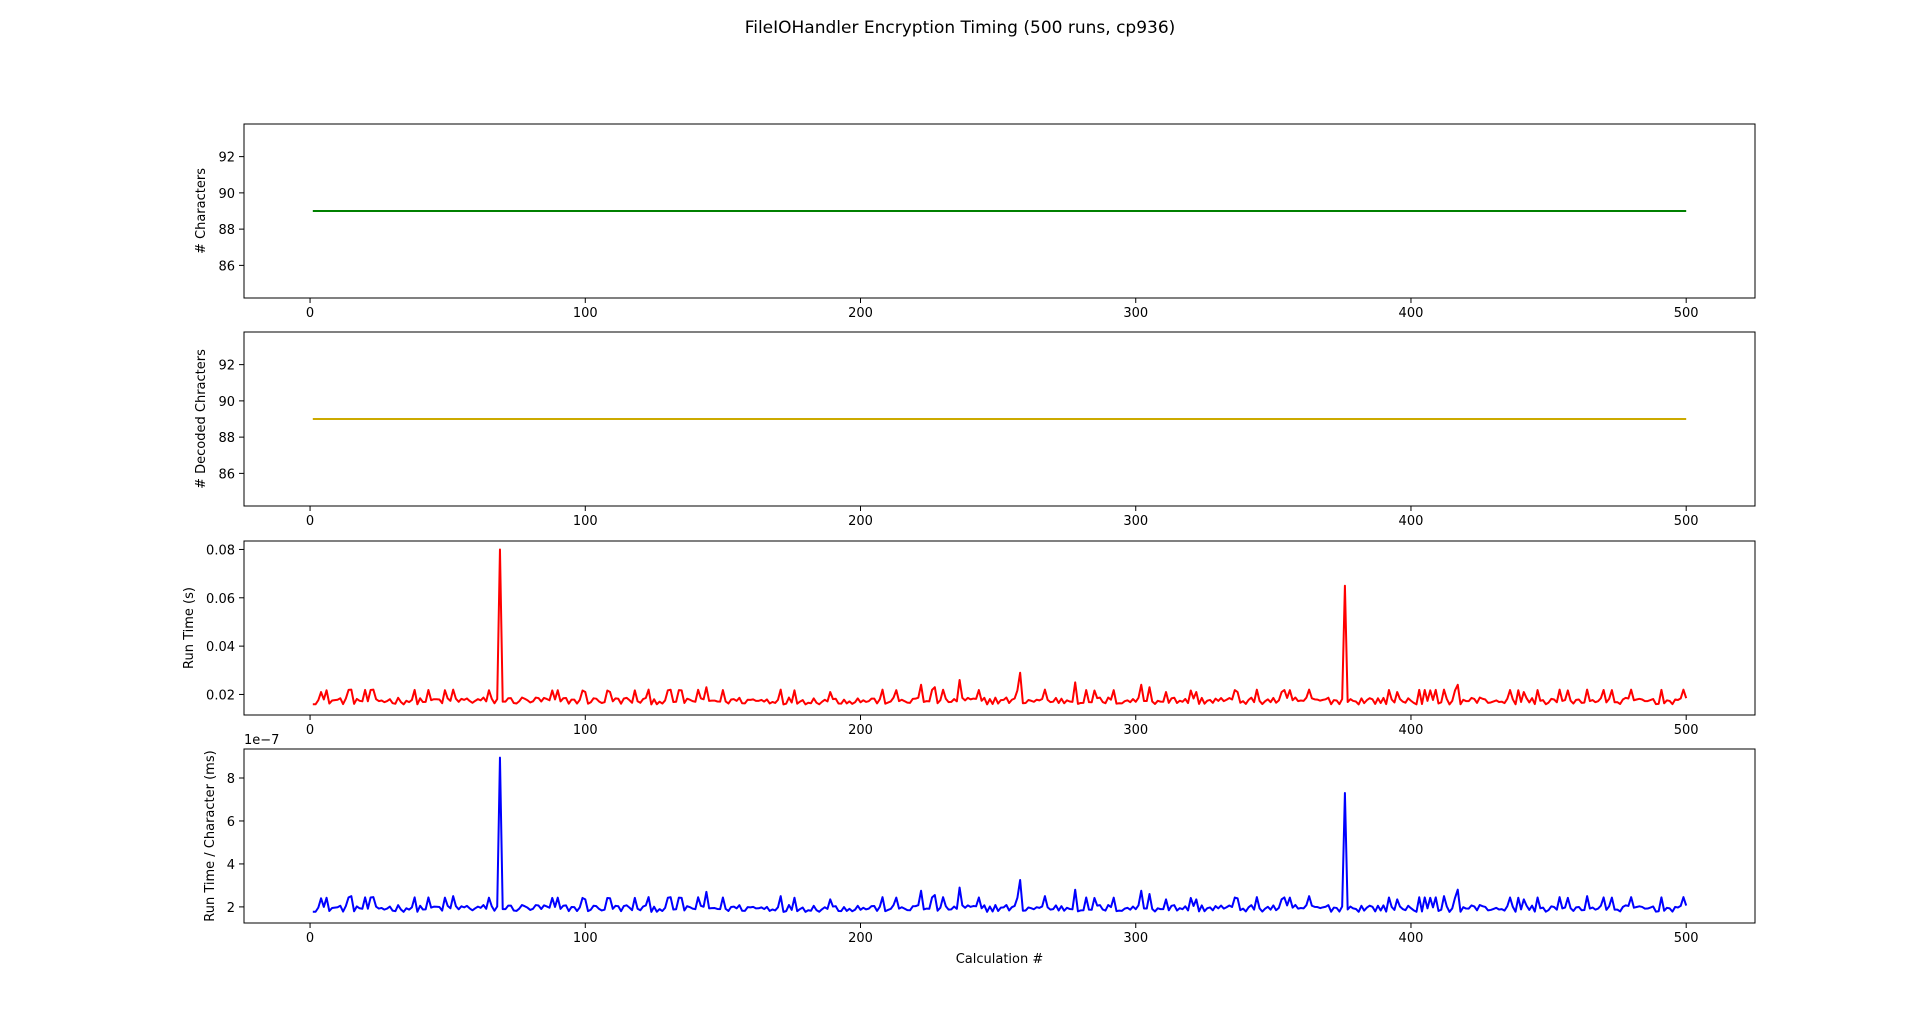  I want to click on y-offset-label: 1e−7, so click(261, 740).